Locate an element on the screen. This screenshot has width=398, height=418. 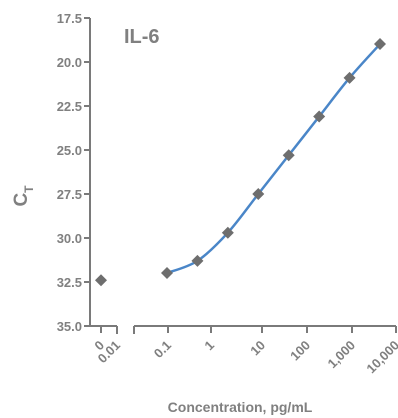
y-tick-label: 27.5 is located at coordinates (69, 194).